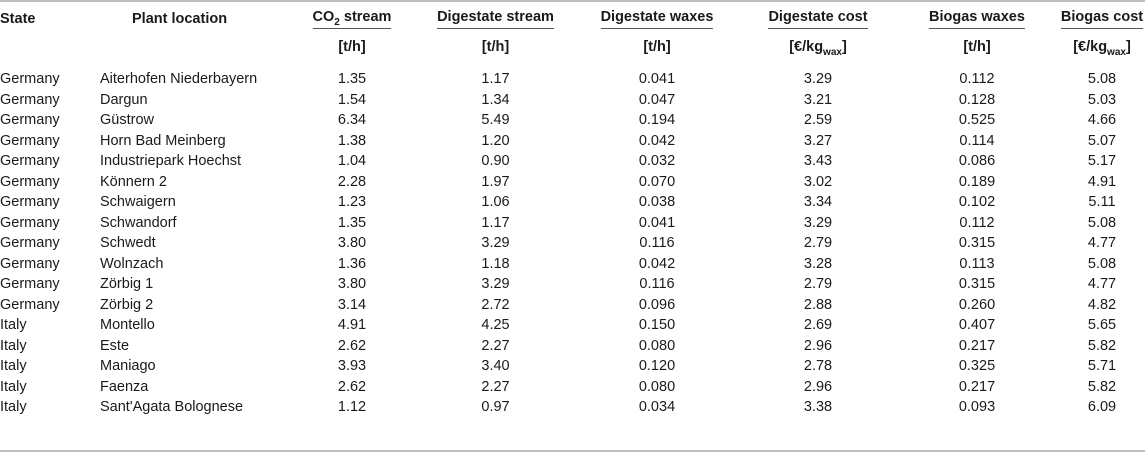 This screenshot has width=1145, height=453. Describe the element at coordinates (352, 99) in the screenshot. I see `cell-co2-stream: 1.54` at that location.